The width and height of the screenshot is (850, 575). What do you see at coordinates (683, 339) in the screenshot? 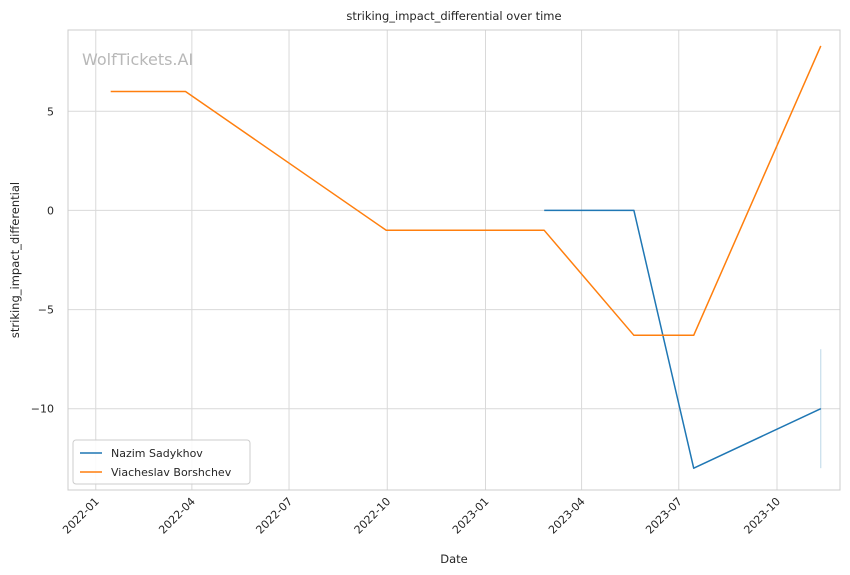
I see `series-line-nazim-sadykhov` at bounding box center [683, 339].